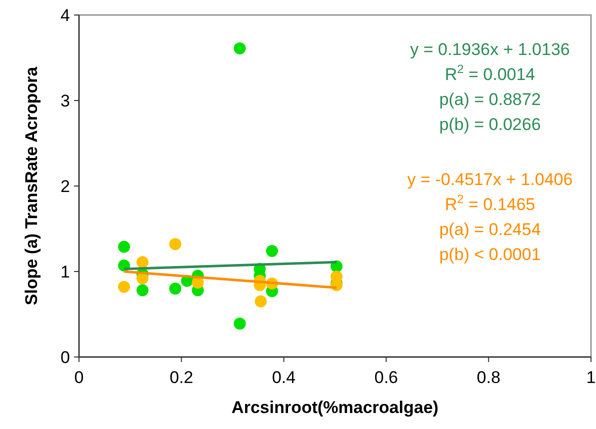 The height and width of the screenshot is (429, 596). I want to click on y-tick-label: 4, so click(65, 15).